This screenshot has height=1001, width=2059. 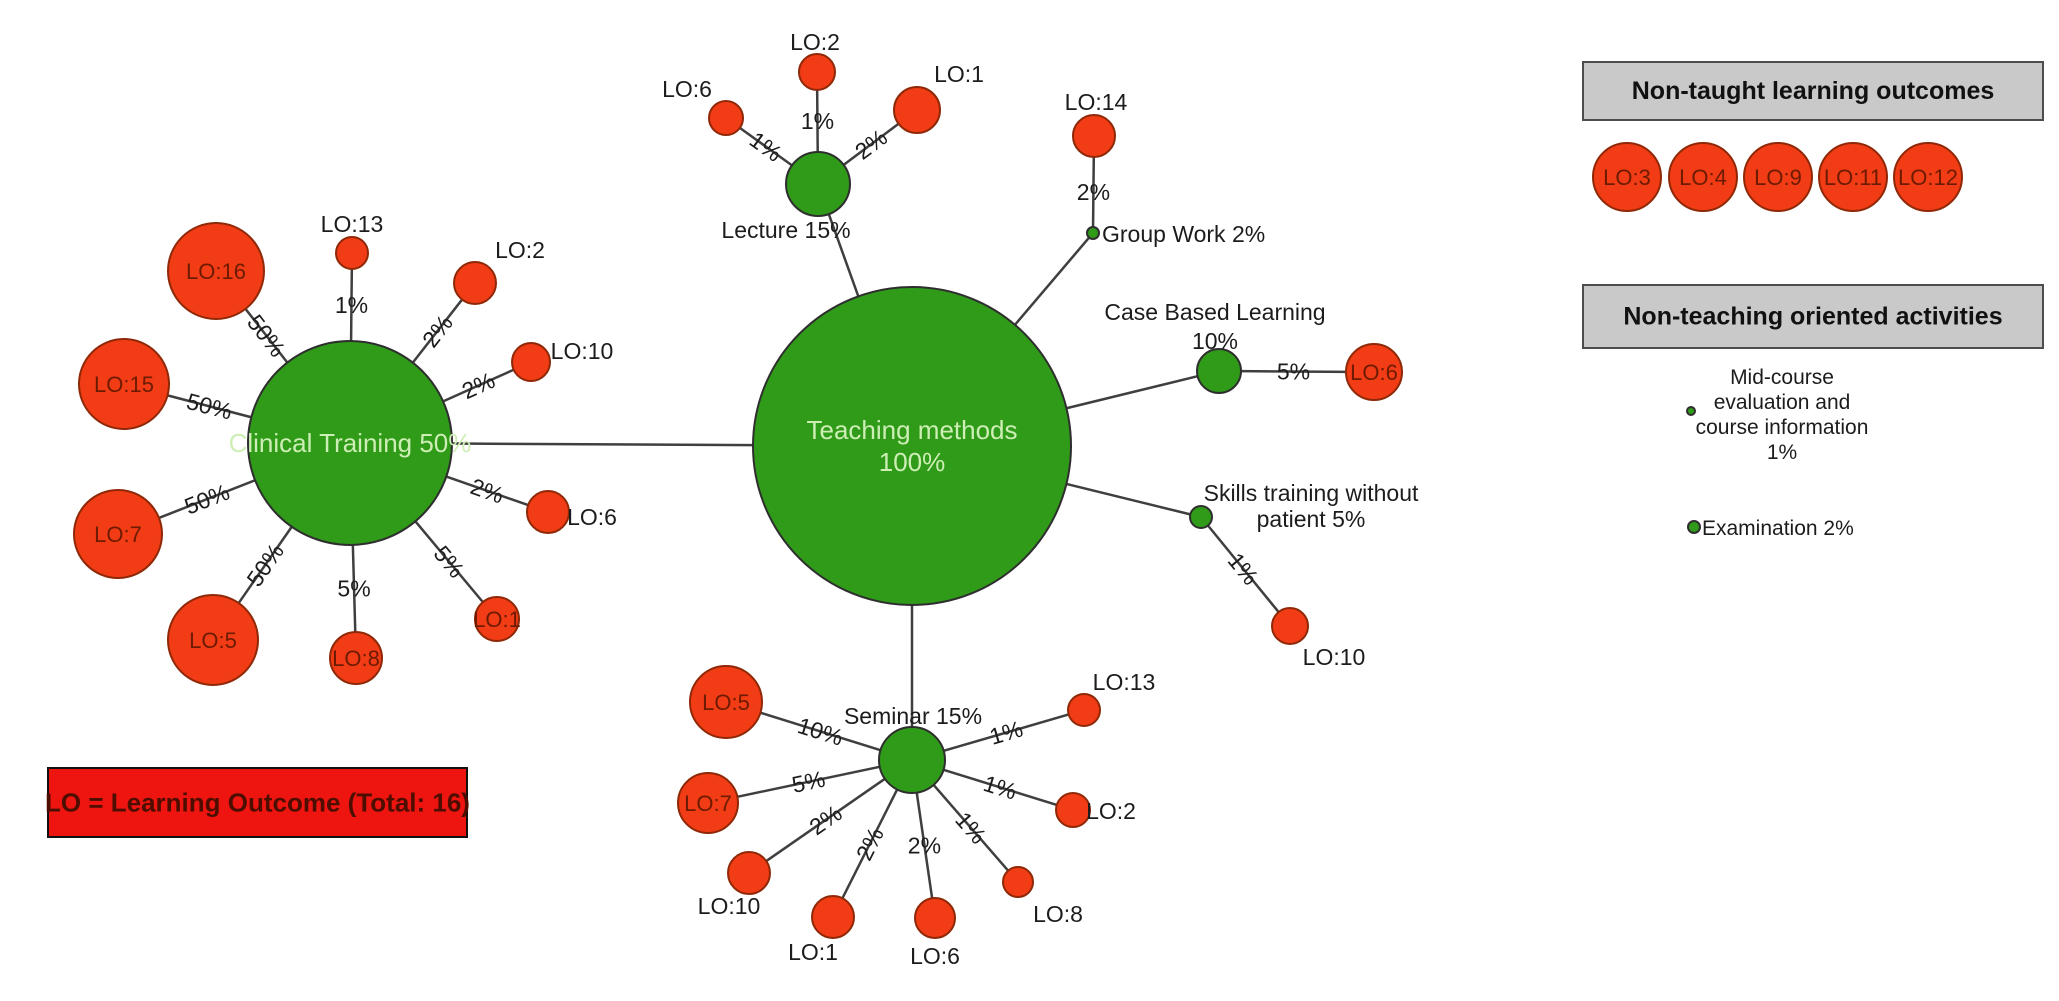 I want to click on box-label-lo-legend: LO = Learning Outcome (Total: 16), so click(x=257, y=803).